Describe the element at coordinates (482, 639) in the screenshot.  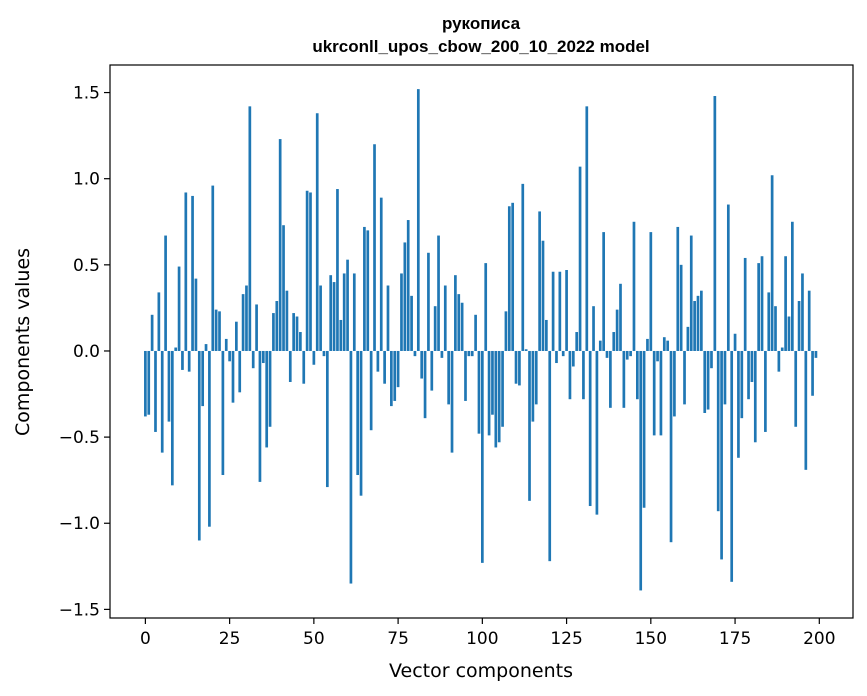
I see `x-tick-label: 100` at that location.